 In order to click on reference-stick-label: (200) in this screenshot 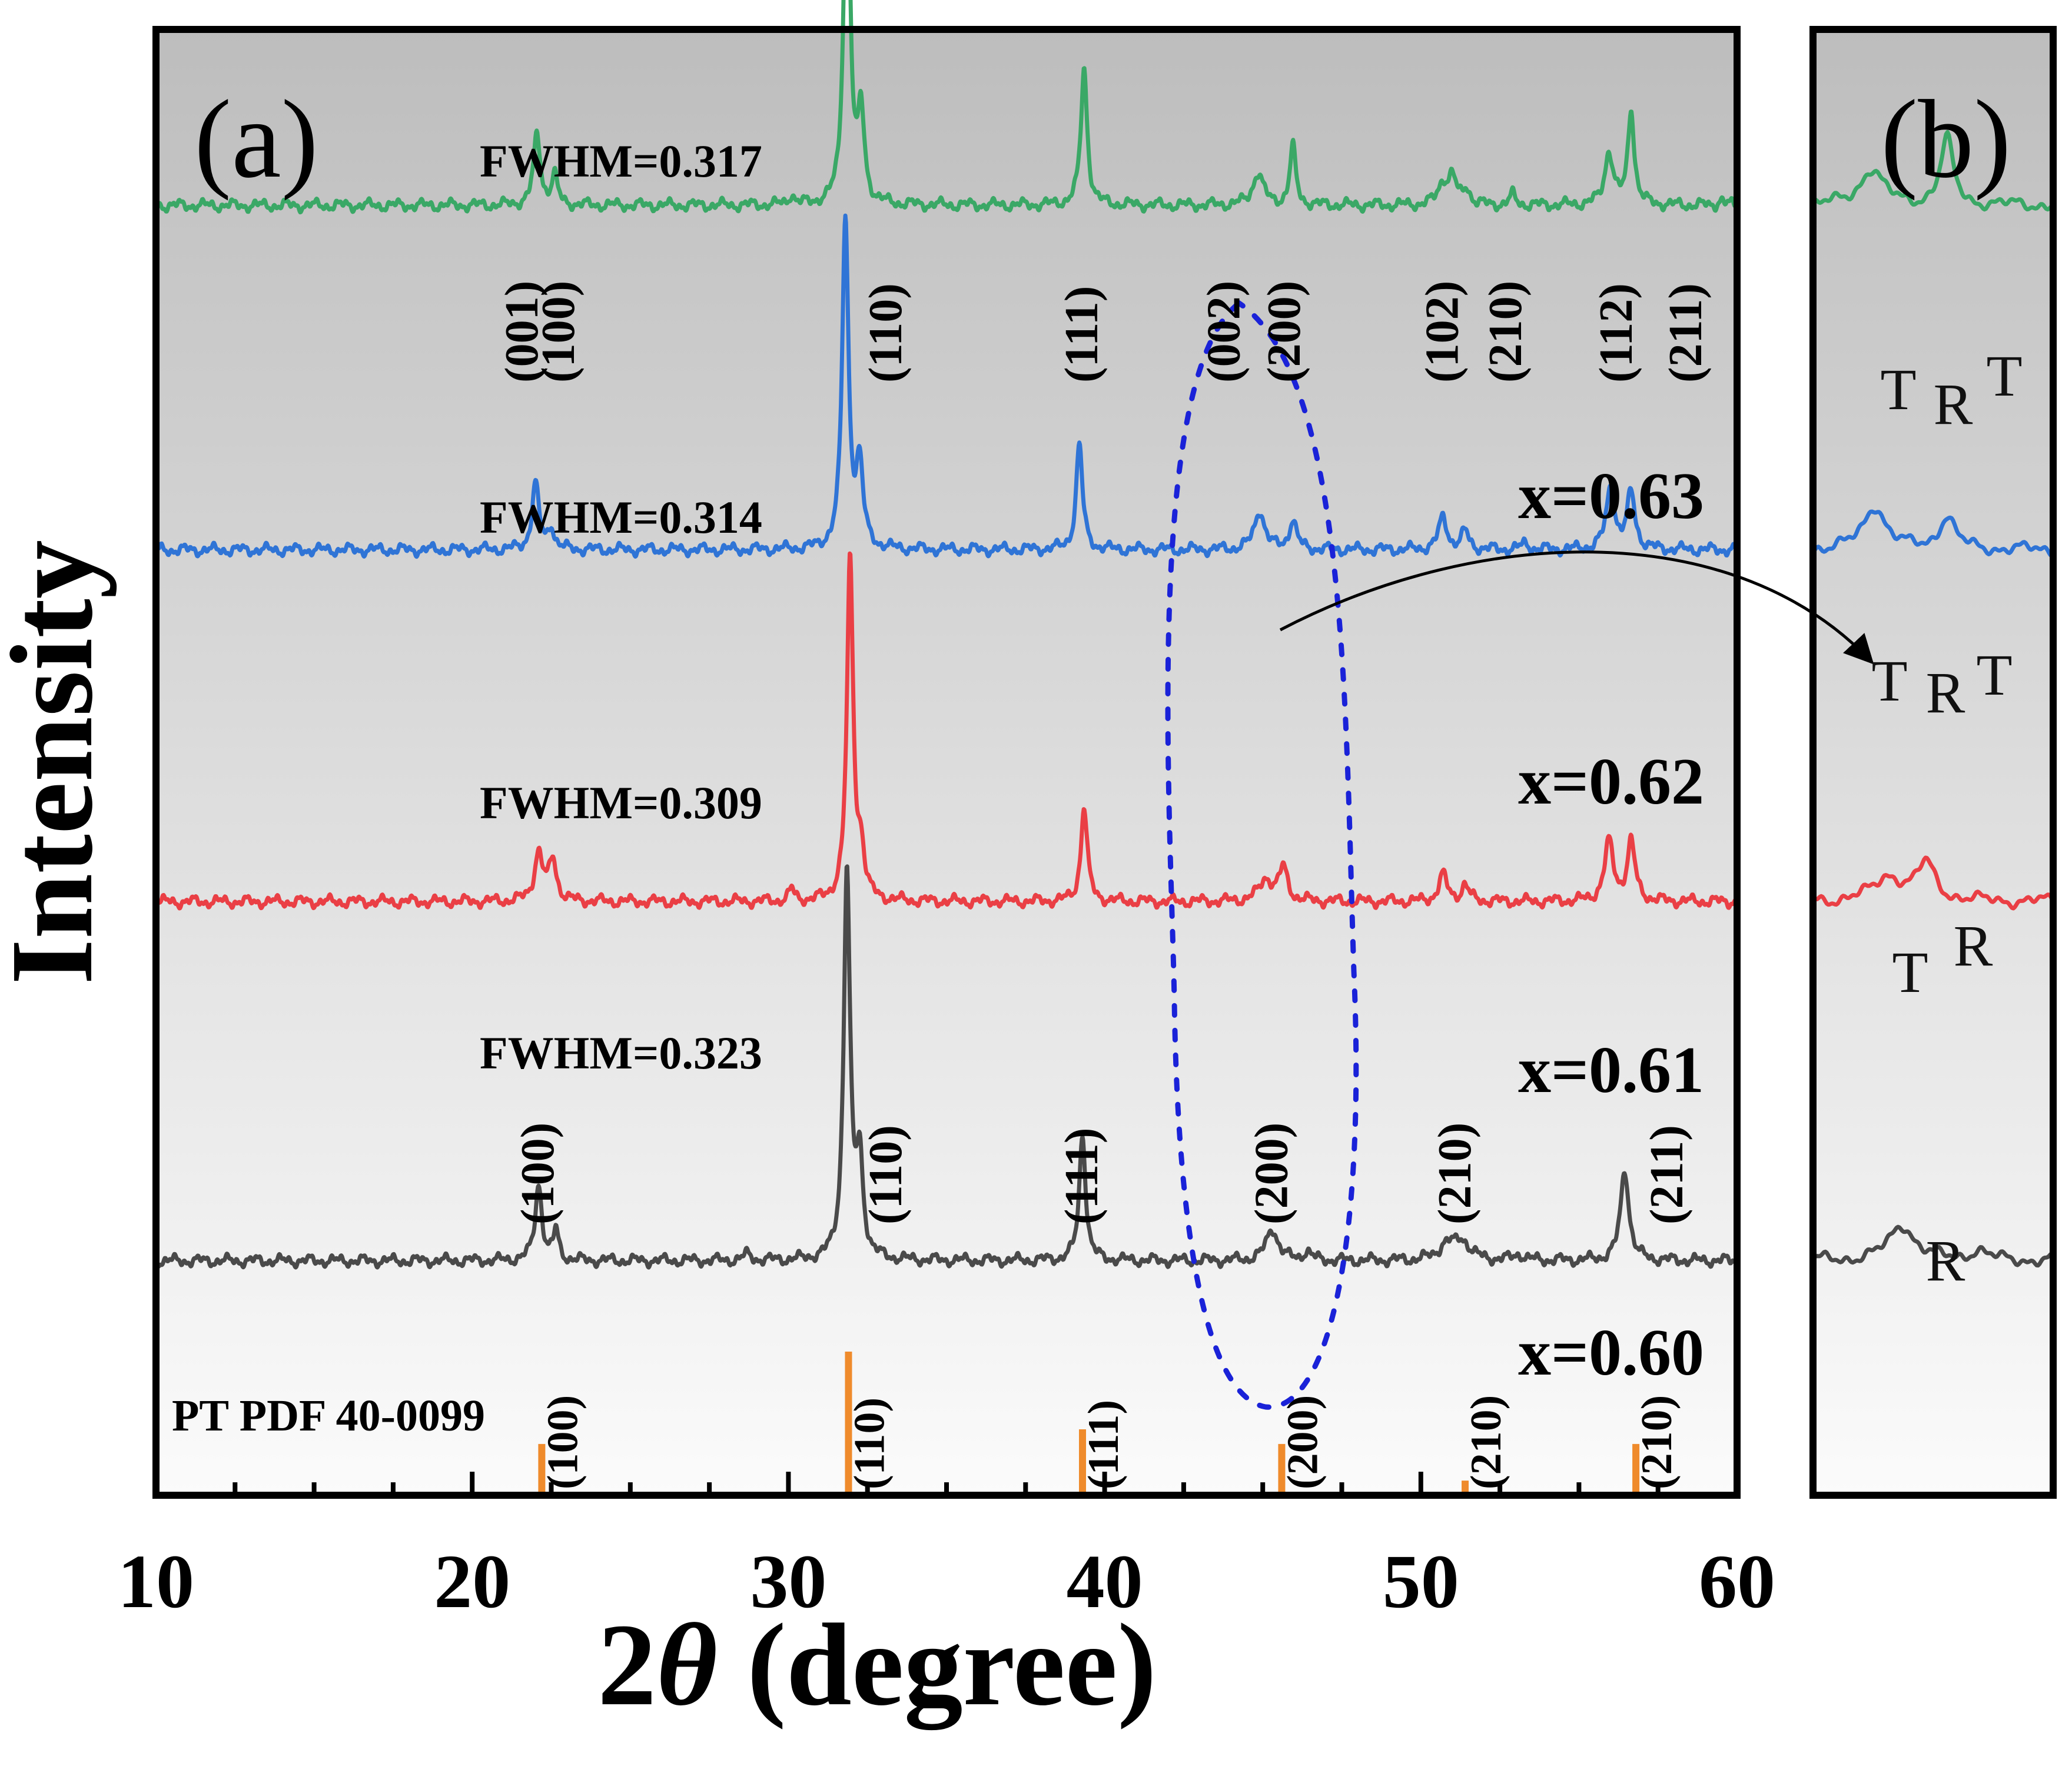, I will do `click(1303, 1442)`.